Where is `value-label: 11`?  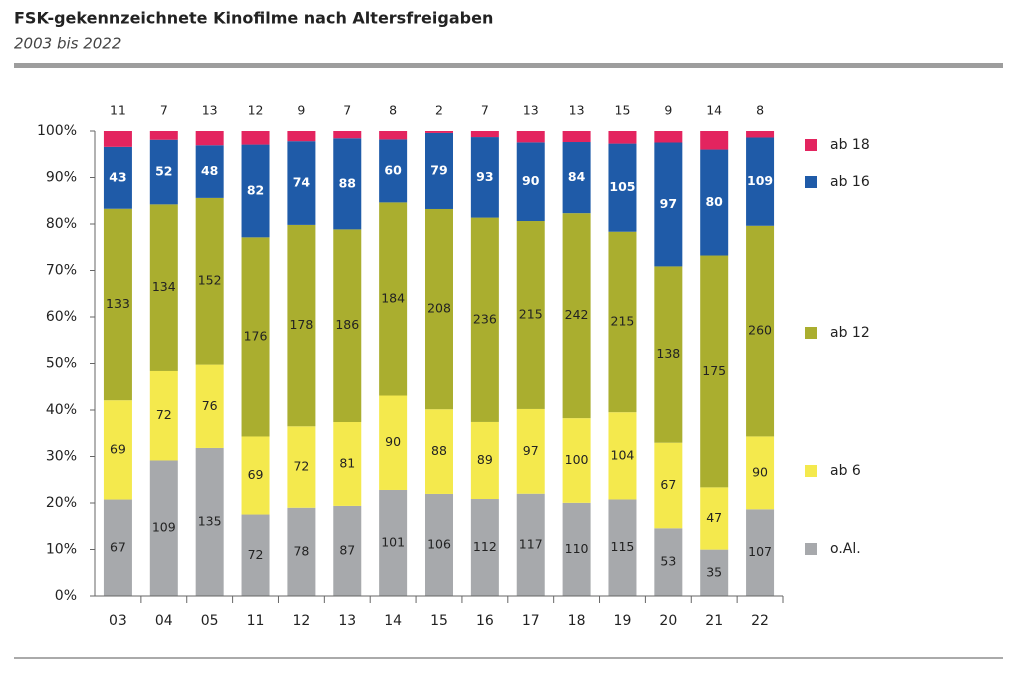
value-label: 11 is located at coordinates (118, 110).